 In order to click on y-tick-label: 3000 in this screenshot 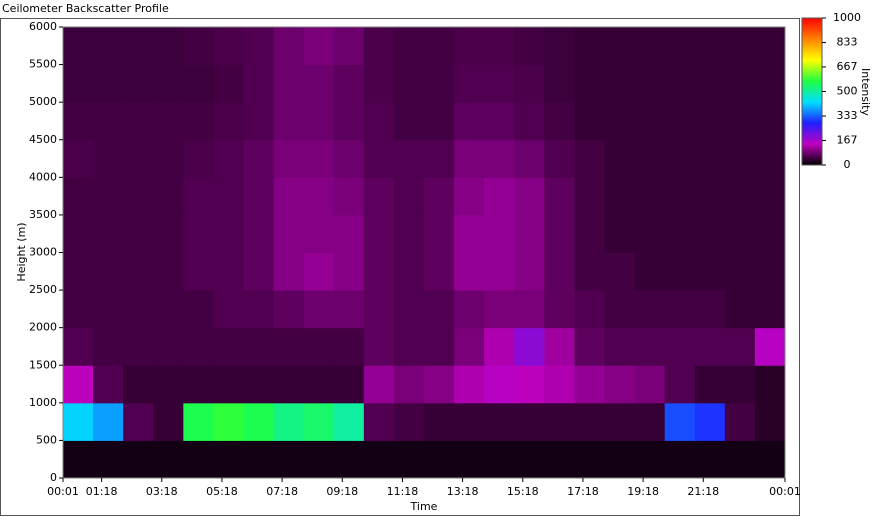, I will do `click(43, 252)`.